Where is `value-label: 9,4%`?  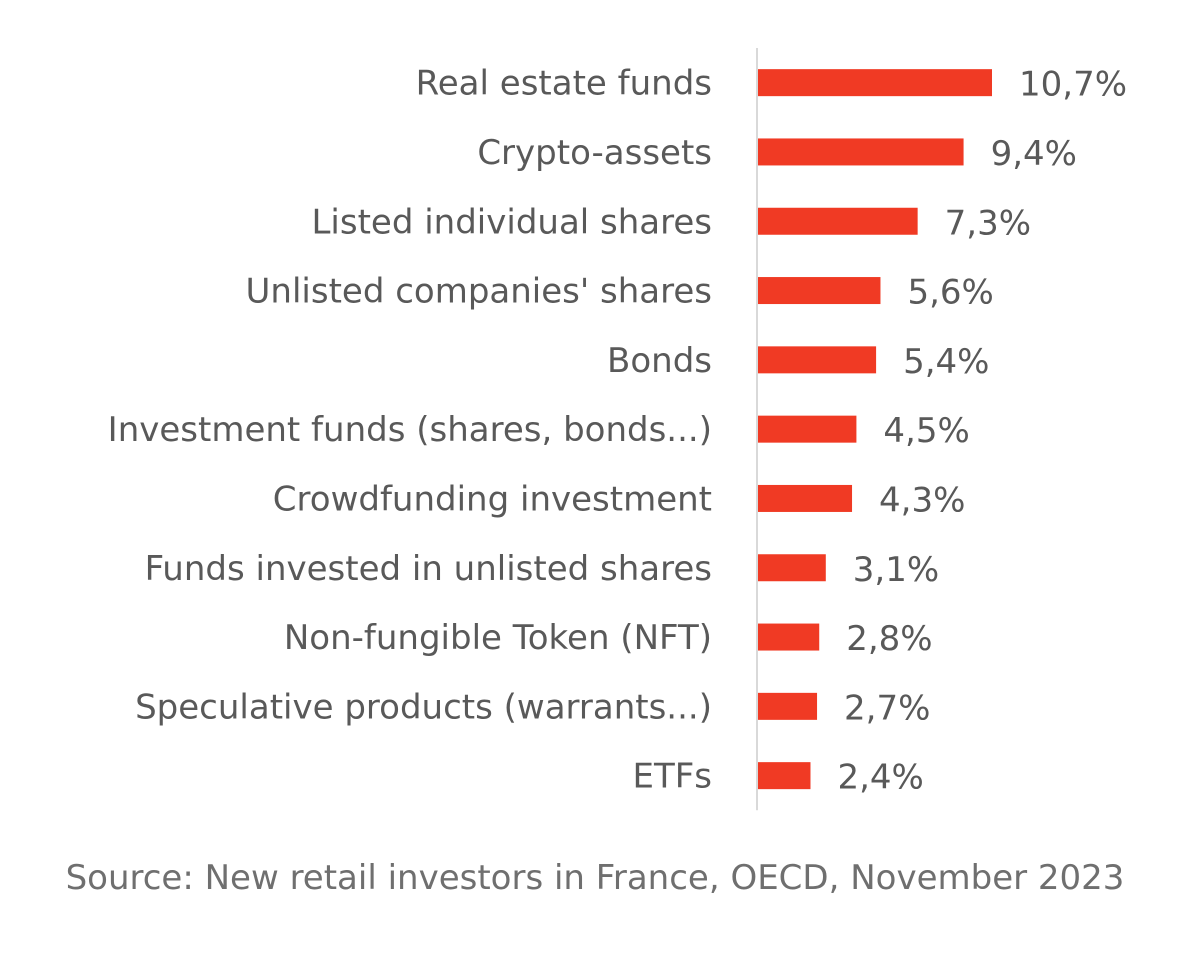
value-label: 9,4% is located at coordinates (1034, 154).